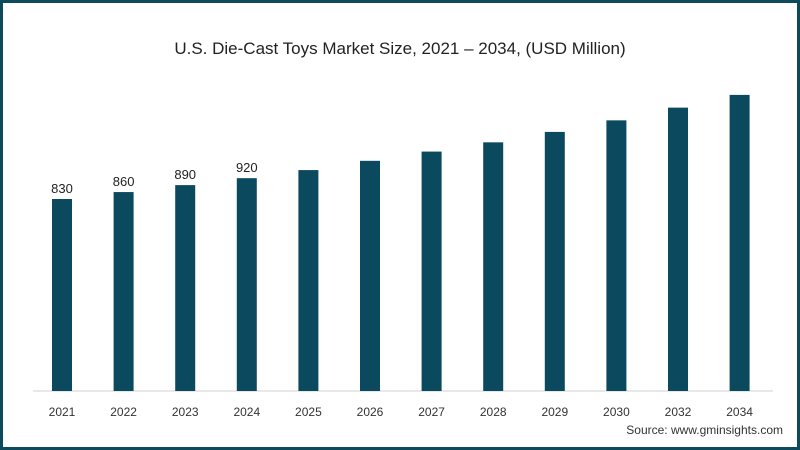 This screenshot has width=800, height=450. Describe the element at coordinates (123, 412) in the screenshot. I see `x-tick-label: 2022` at that location.